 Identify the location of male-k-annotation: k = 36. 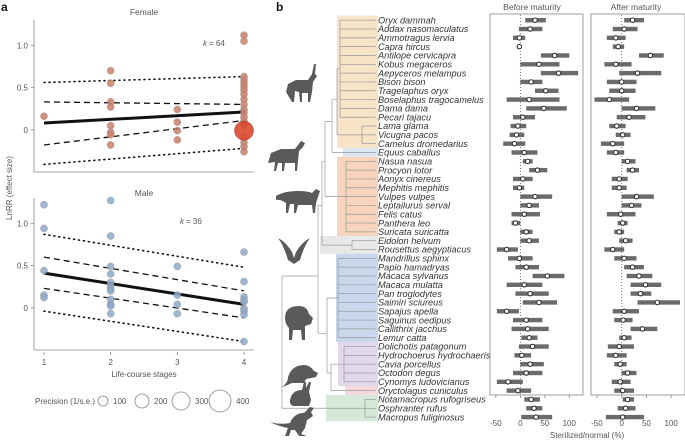
(191, 221).